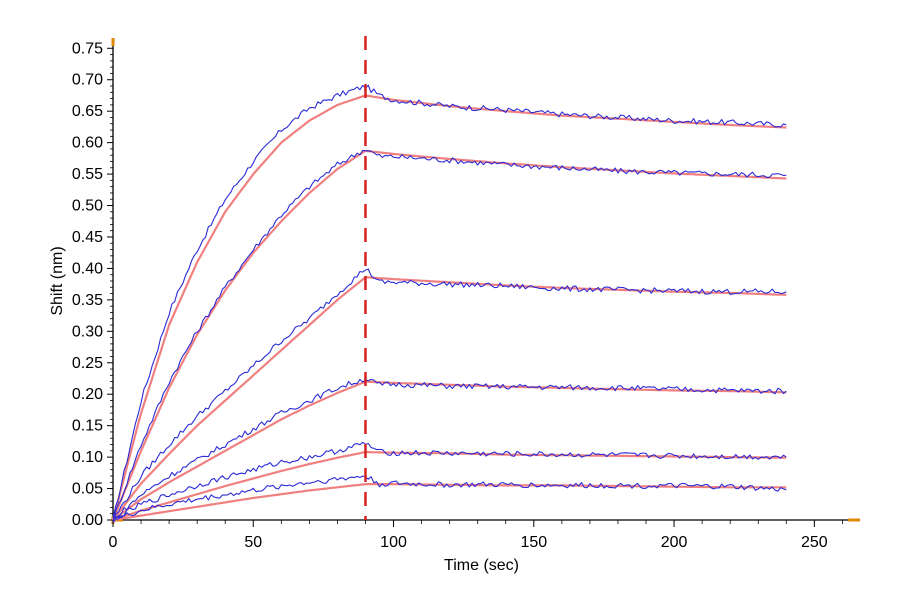 Image resolution: width=900 pixels, height=605 pixels. I want to click on x-tick-label: 50, so click(253, 542).